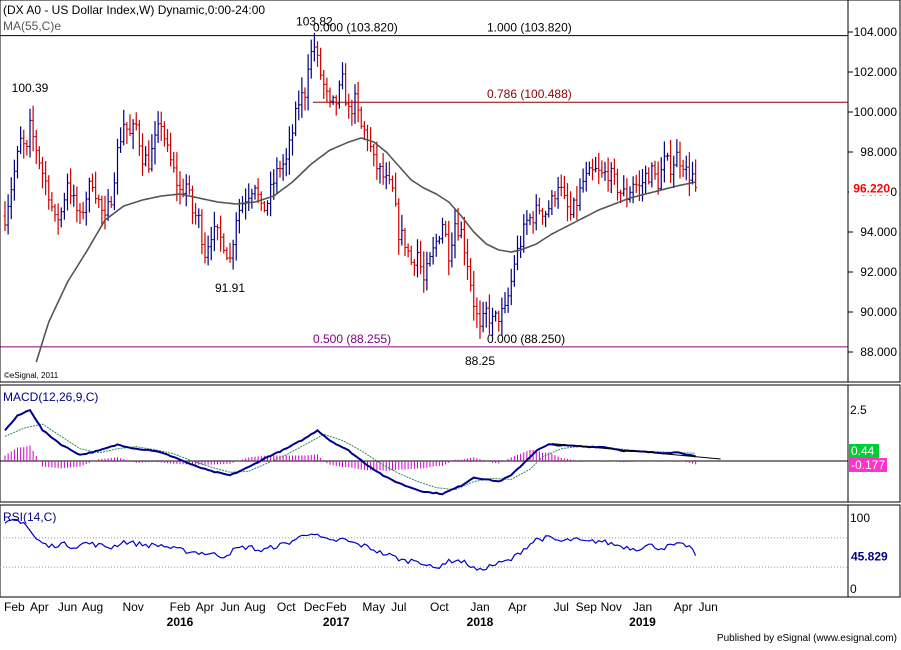 The width and height of the screenshot is (901, 650). Describe the element at coordinates (480, 361) in the screenshot. I see `price-annotation: 88.25` at that location.